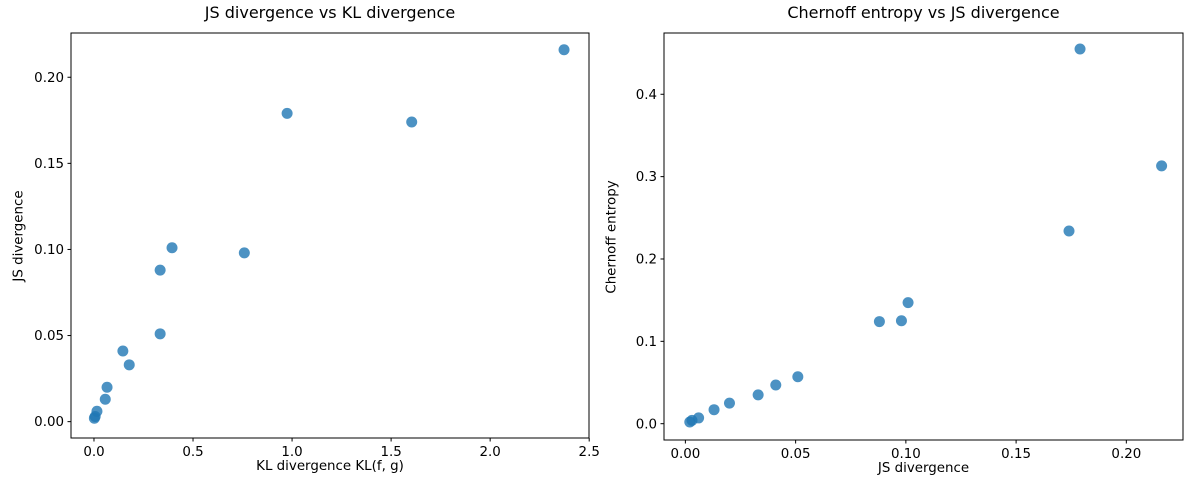 This screenshot has width=1189, height=490. Describe the element at coordinates (1126, 454) in the screenshot. I see `right-x-tick-label: 0.20` at that location.